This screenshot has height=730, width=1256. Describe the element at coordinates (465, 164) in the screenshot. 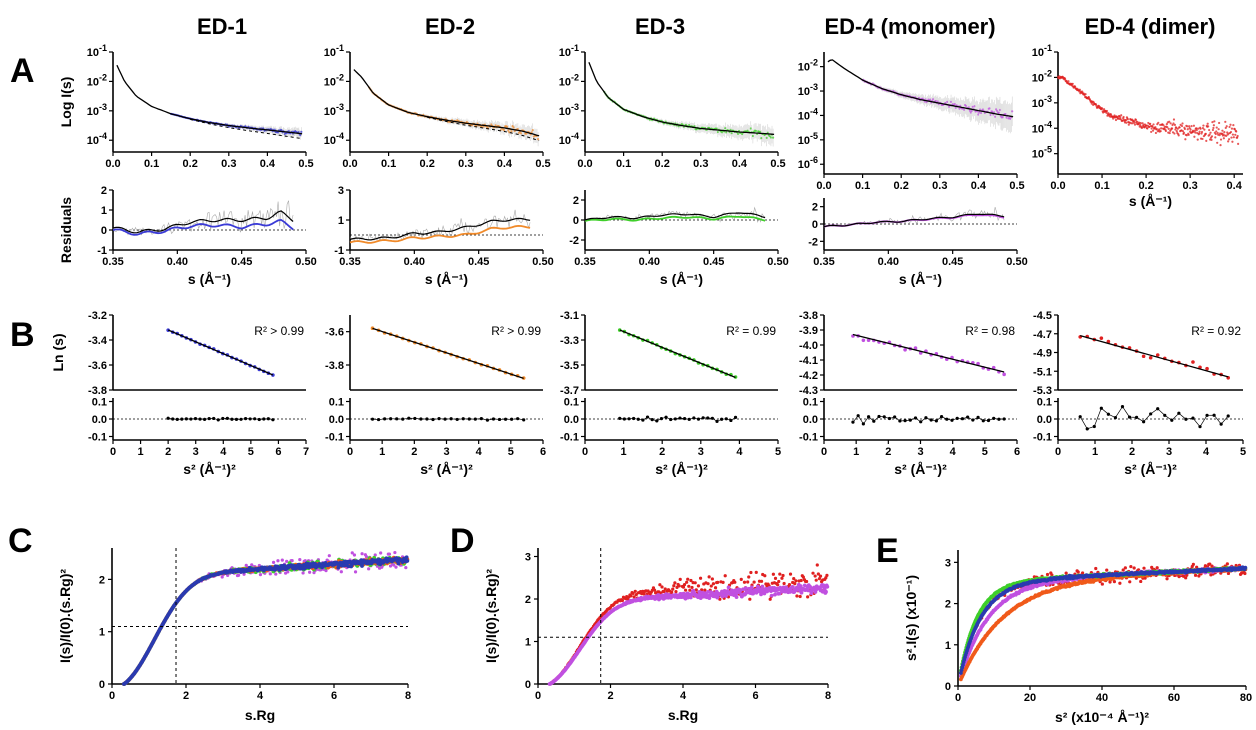

I see `A-top-2-xtick-label: 0.3` at that location.